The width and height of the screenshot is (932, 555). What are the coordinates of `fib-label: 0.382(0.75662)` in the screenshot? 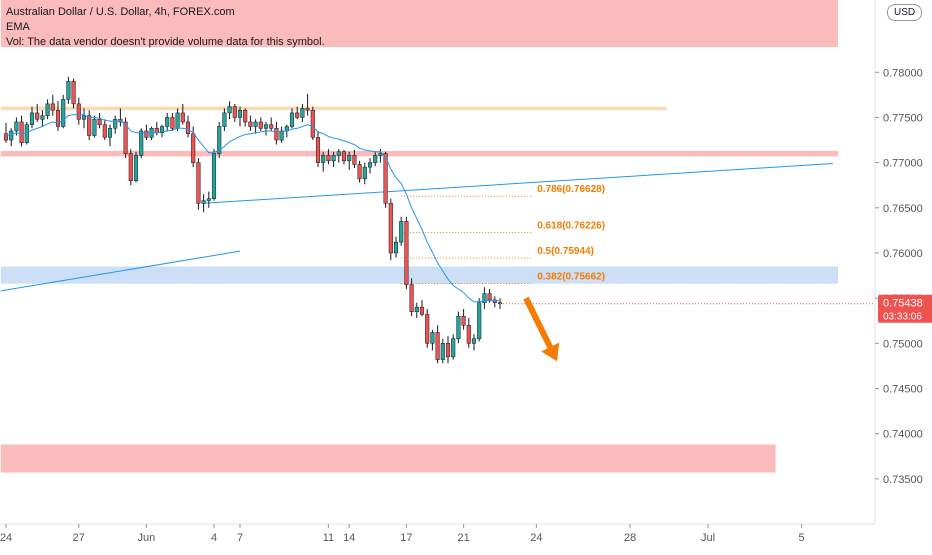 It's located at (571, 277).